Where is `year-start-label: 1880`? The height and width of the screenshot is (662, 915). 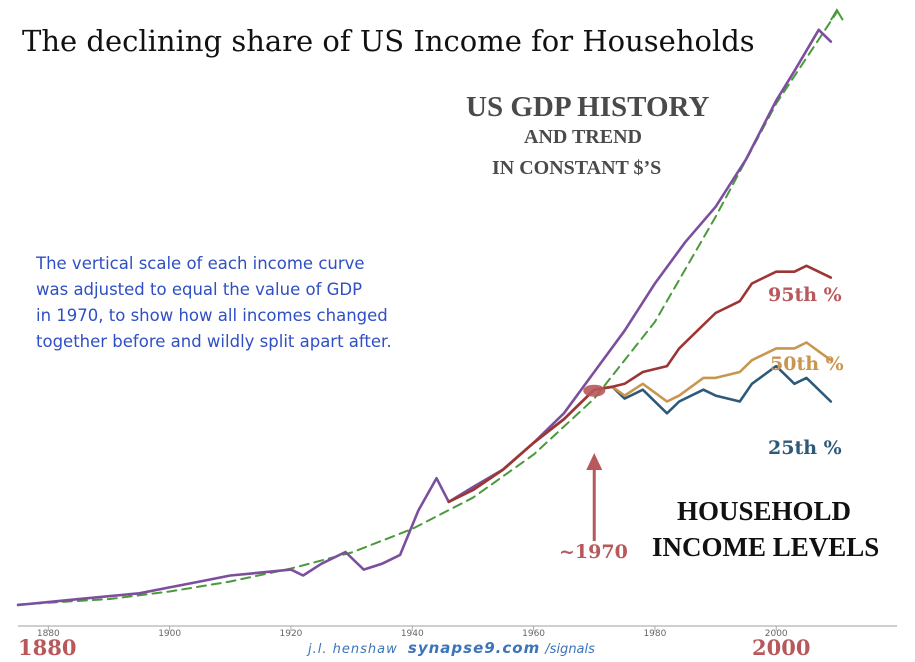
year-start-label: 1880 is located at coordinates (47, 647).